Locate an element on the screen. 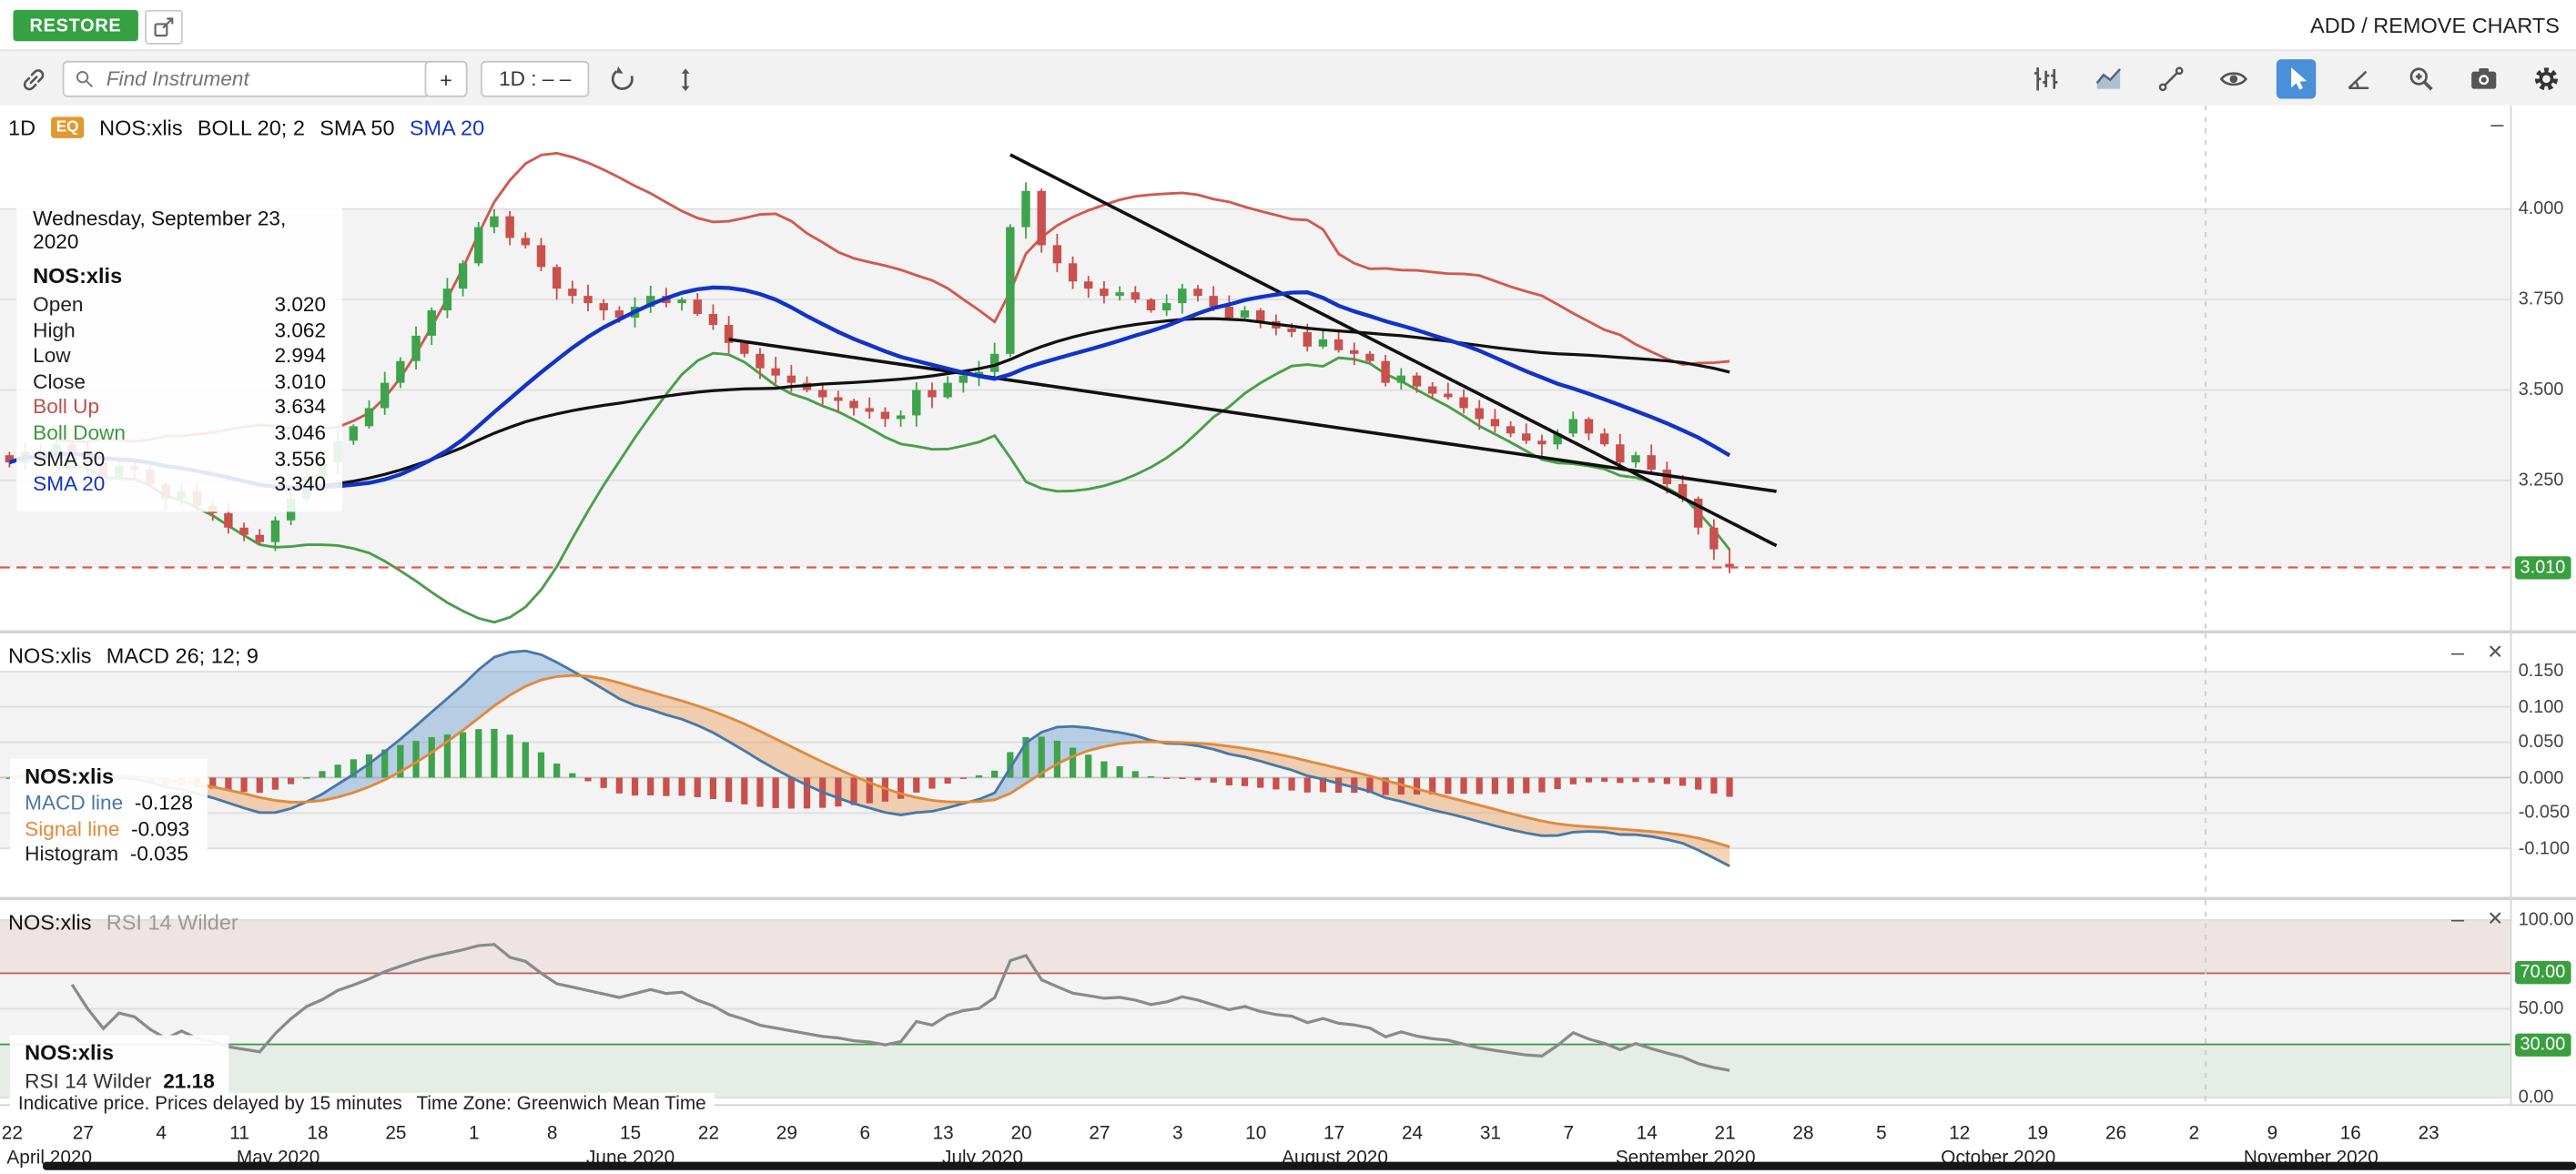  sma50-indicator-label: SMA 50 is located at coordinates (357, 127).